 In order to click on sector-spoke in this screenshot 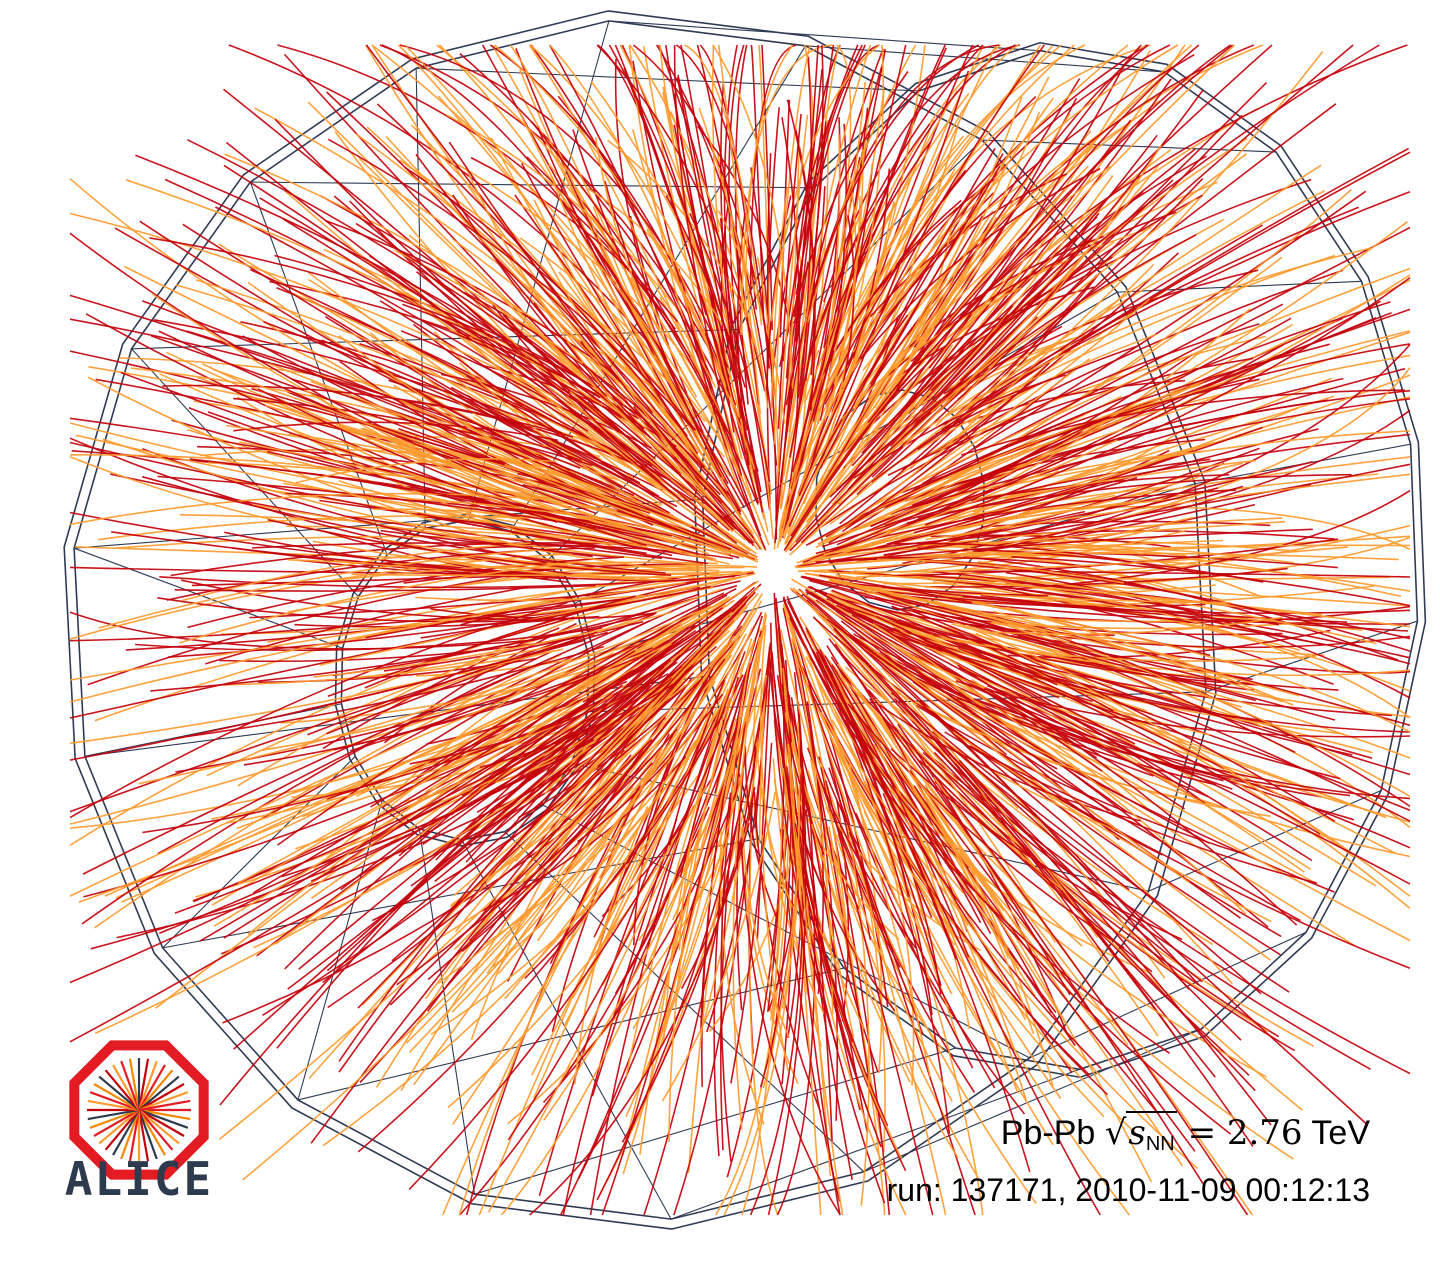, I will do `click(566, 1029)`.